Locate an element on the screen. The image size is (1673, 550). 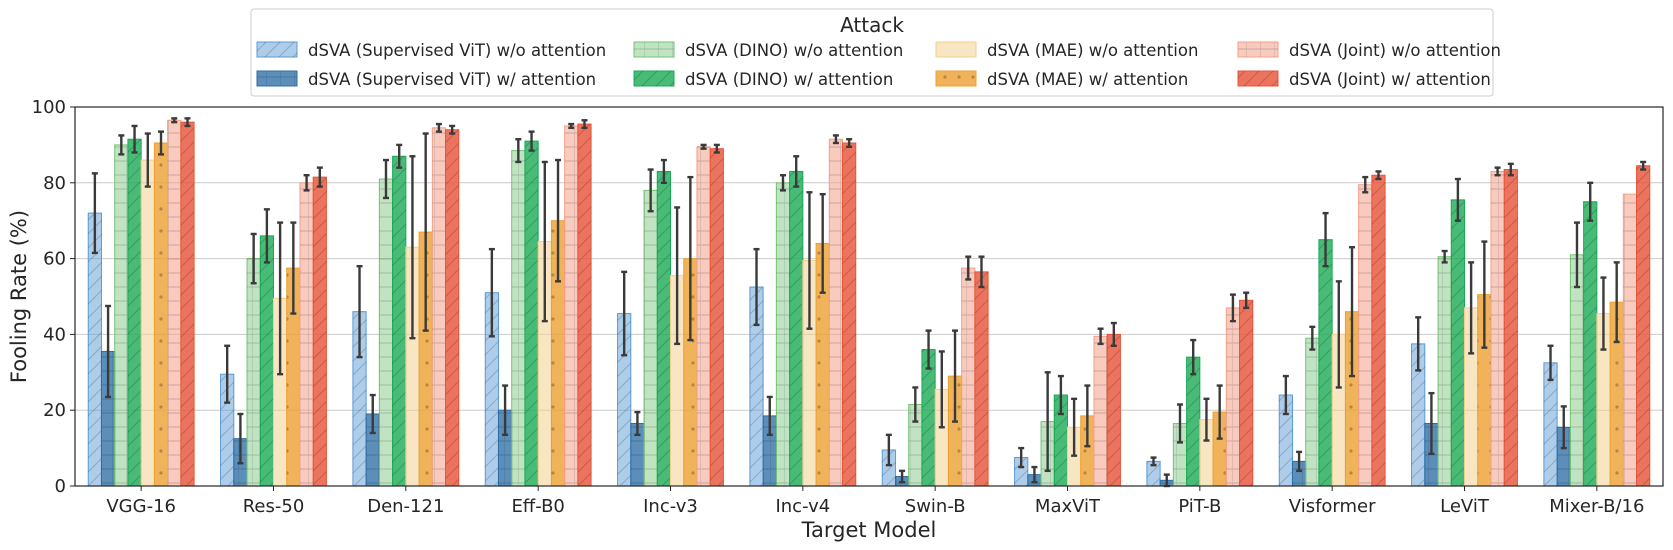
x-tick-label: Eff-B0 is located at coordinates (537, 506).